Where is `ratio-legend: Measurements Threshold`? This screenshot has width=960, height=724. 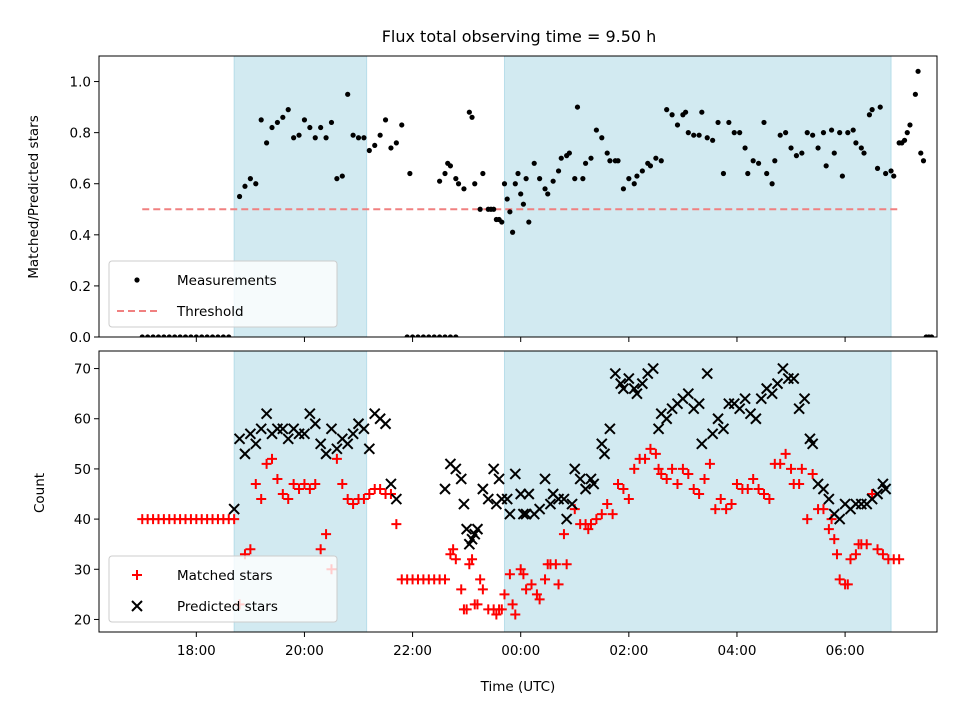
ratio-legend: Measurements Threshold is located at coordinates (223, 294).